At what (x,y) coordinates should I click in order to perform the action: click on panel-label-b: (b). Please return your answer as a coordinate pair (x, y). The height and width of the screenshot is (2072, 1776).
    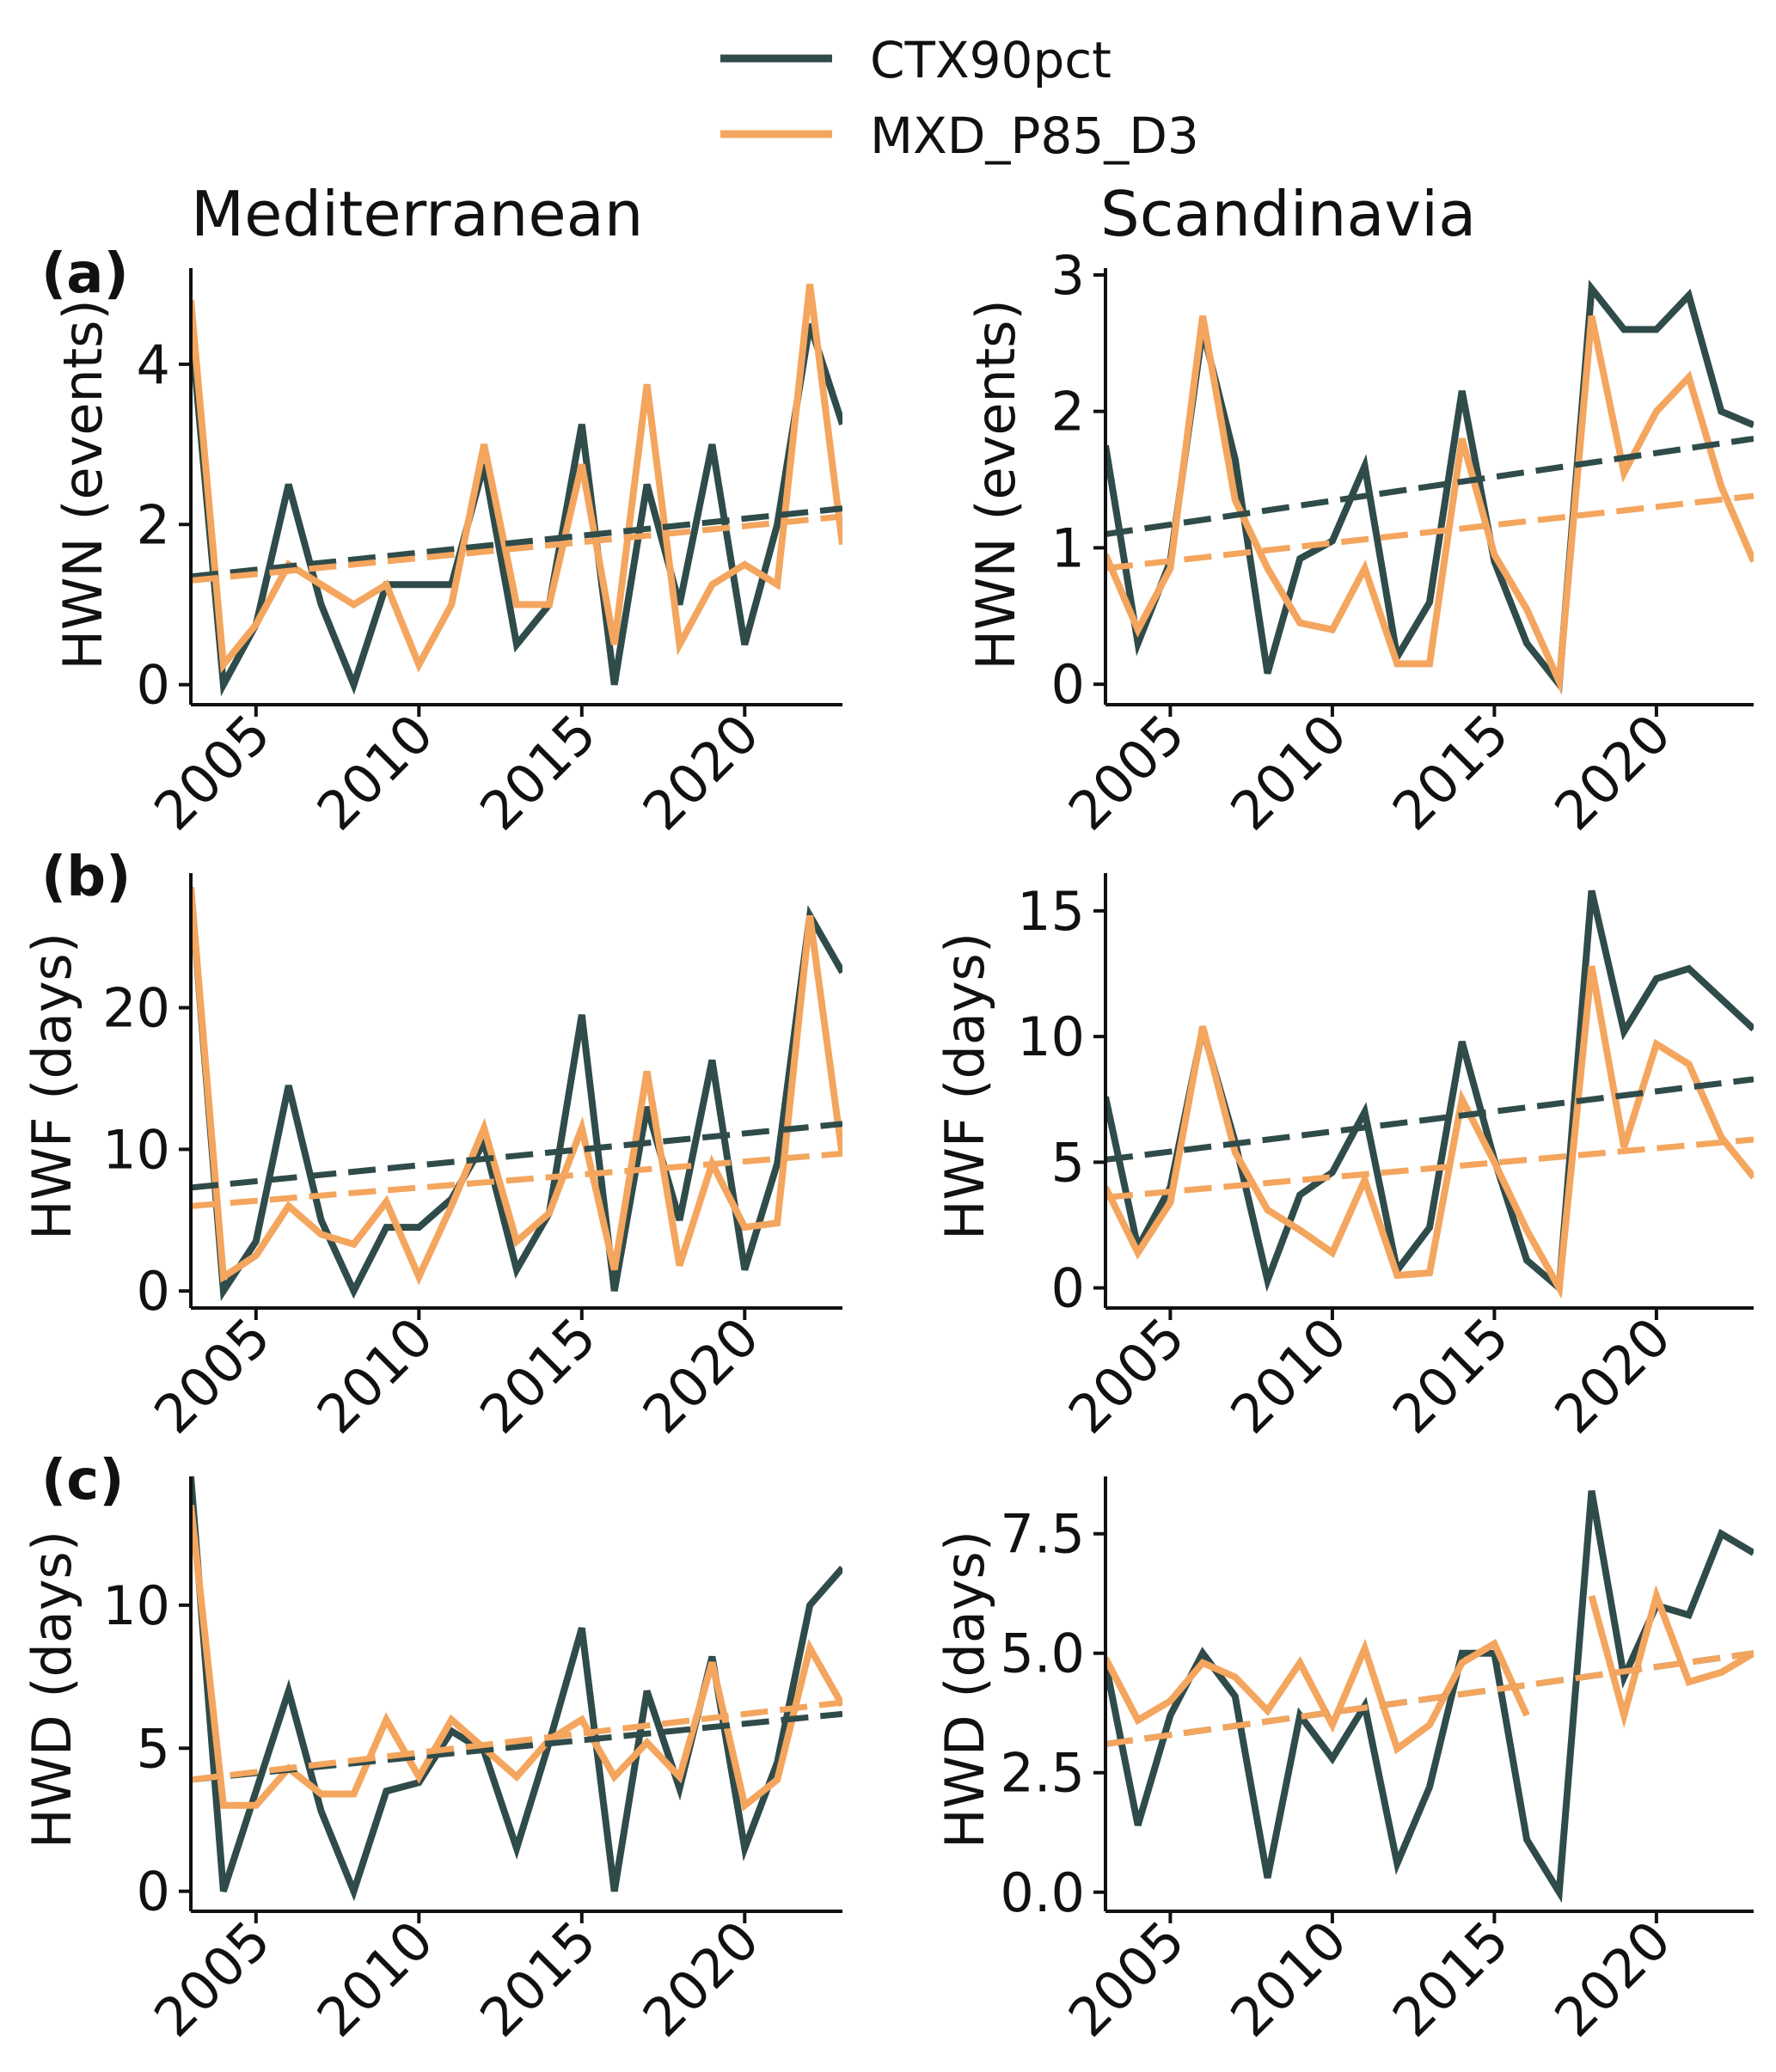
    Looking at the image, I should click on (86, 877).